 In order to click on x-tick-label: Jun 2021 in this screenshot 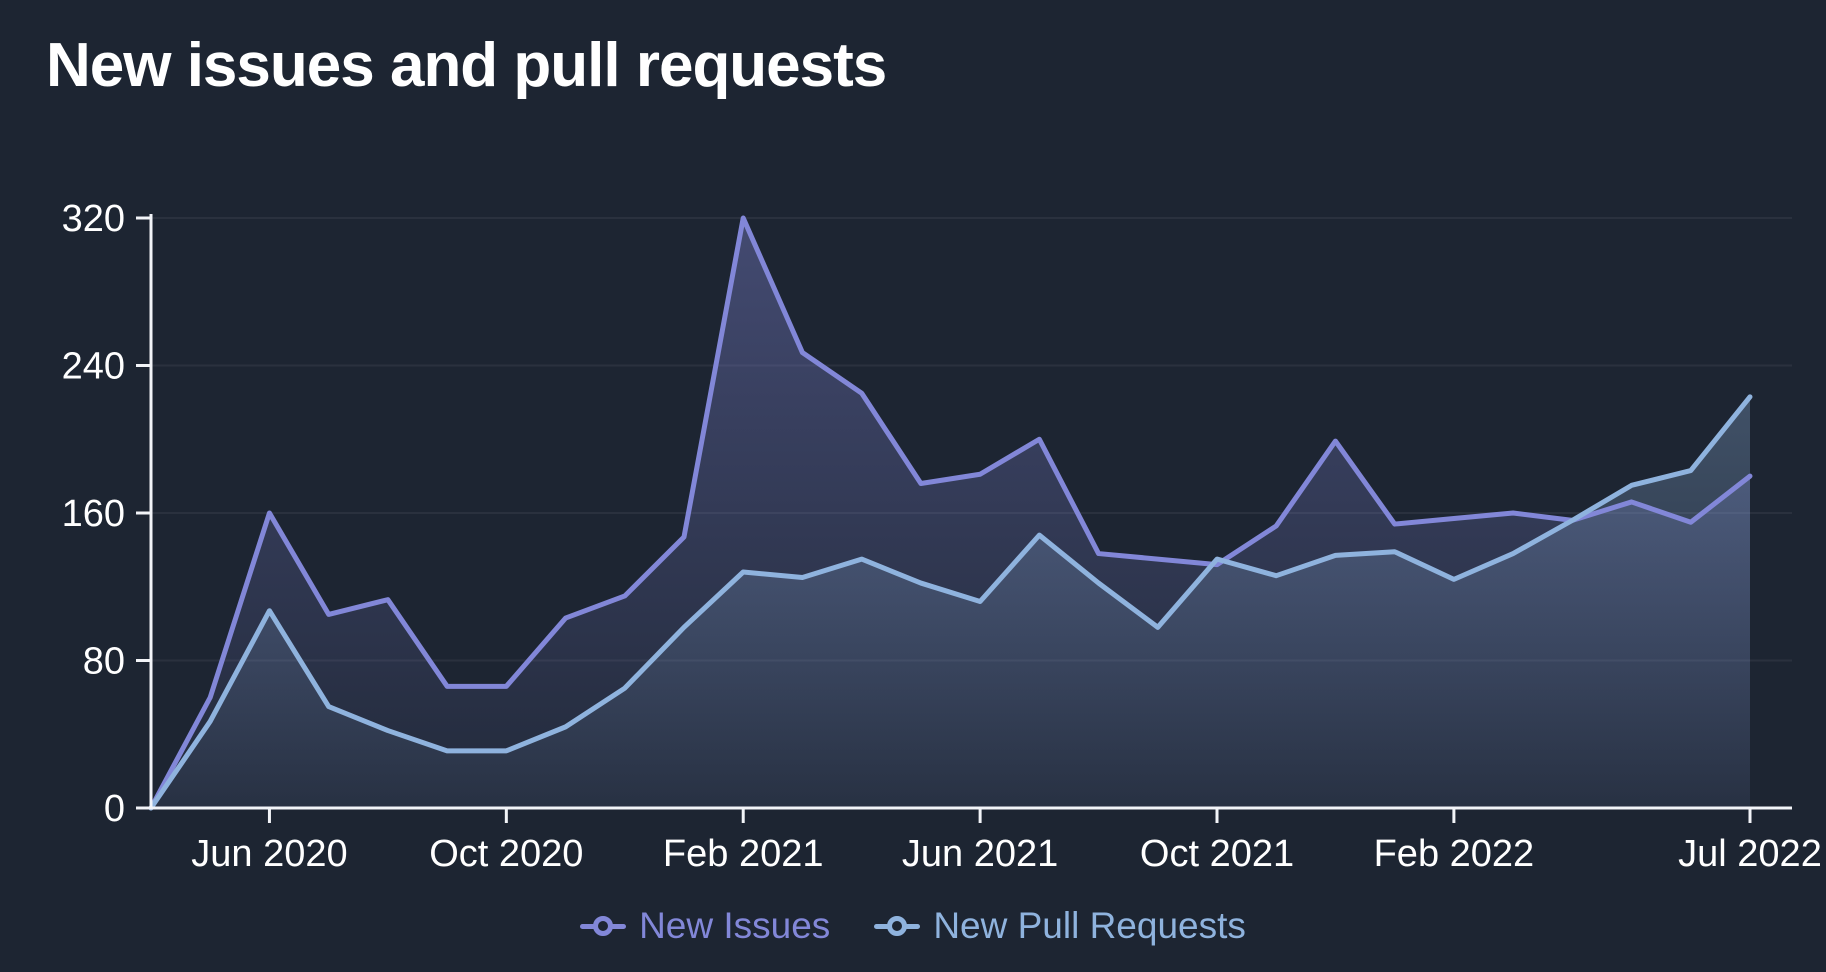, I will do `click(980, 854)`.